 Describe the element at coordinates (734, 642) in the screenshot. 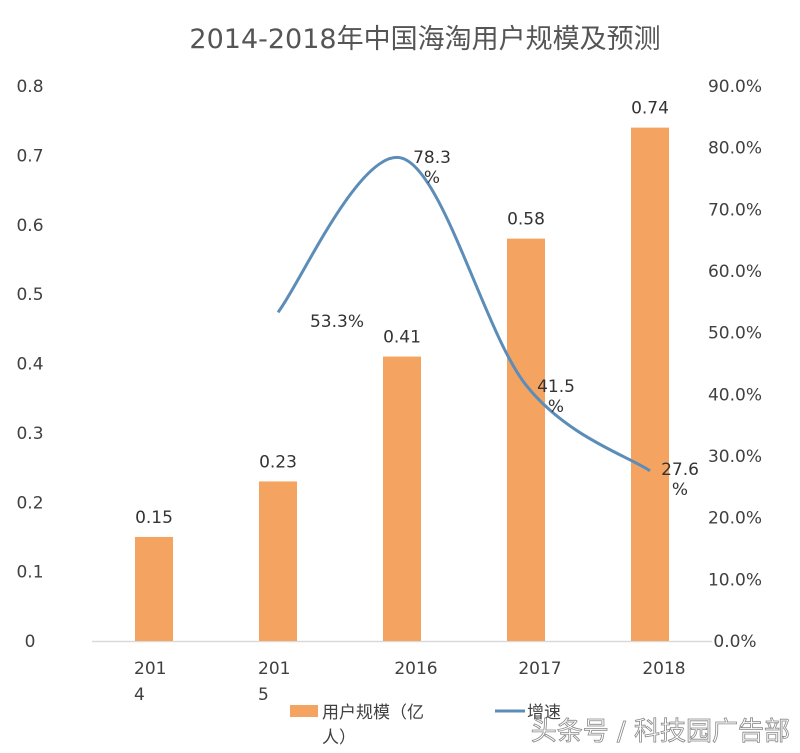

I see `y-right-tick-label: 0.0%` at that location.